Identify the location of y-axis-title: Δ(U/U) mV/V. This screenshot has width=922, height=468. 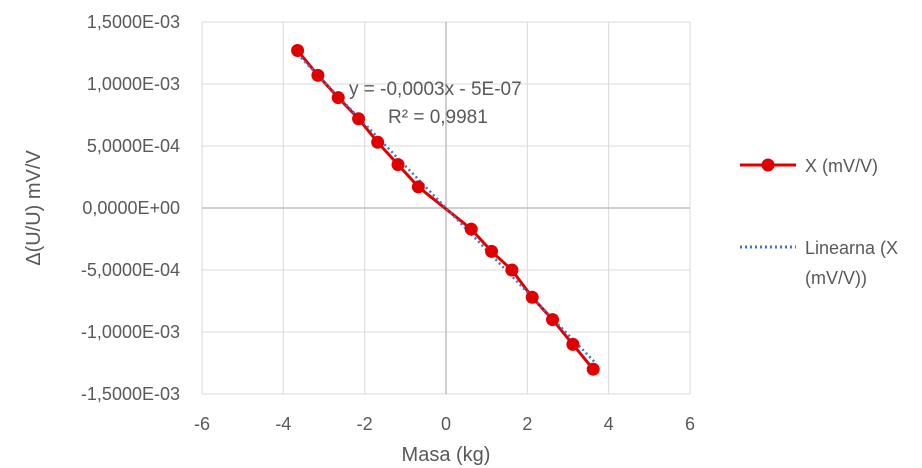
(34, 208).